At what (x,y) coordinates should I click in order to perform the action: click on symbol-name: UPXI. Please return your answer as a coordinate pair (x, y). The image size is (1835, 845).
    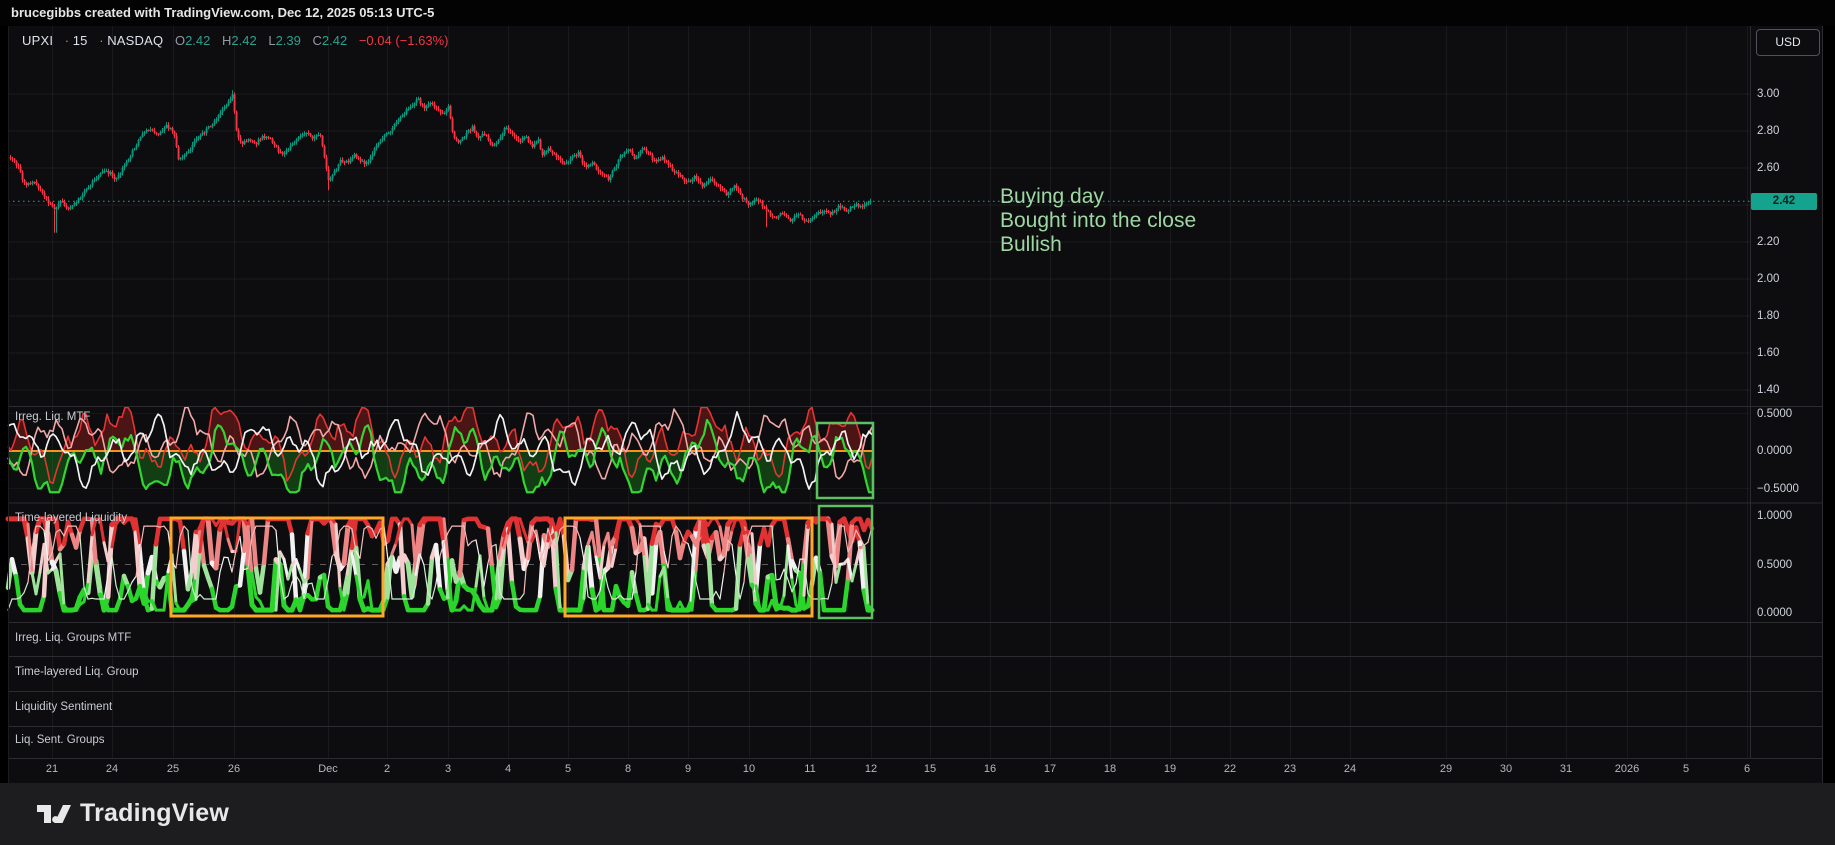
    Looking at the image, I should click on (38, 40).